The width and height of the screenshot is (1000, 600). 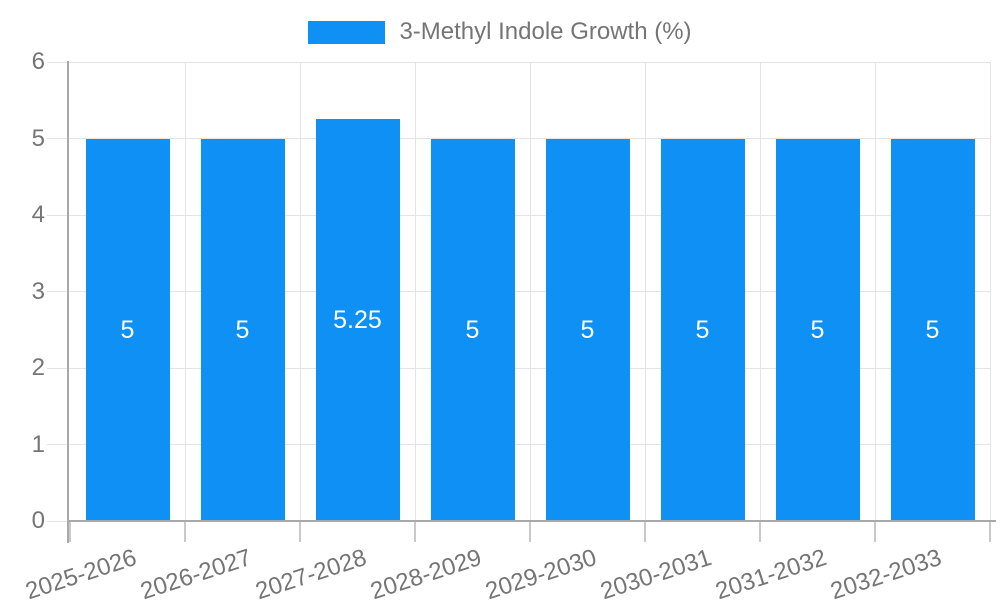 What do you see at coordinates (196, 572) in the screenshot?
I see `x-tick-label: 2026-2027` at bounding box center [196, 572].